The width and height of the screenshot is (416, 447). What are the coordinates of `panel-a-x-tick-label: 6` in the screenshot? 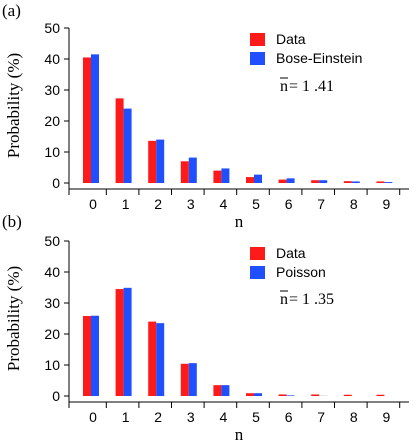 It's located at (289, 204).